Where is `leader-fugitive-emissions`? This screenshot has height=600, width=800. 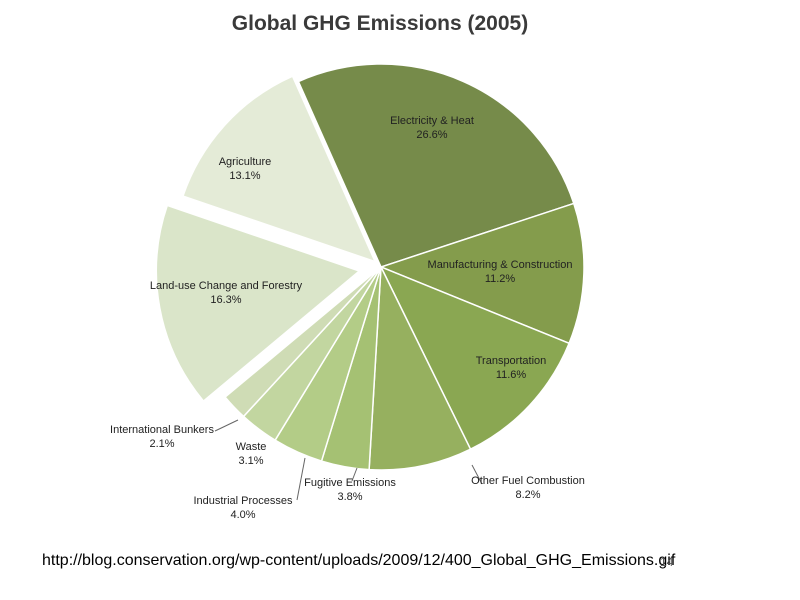 leader-fugitive-emissions is located at coordinates (354, 474).